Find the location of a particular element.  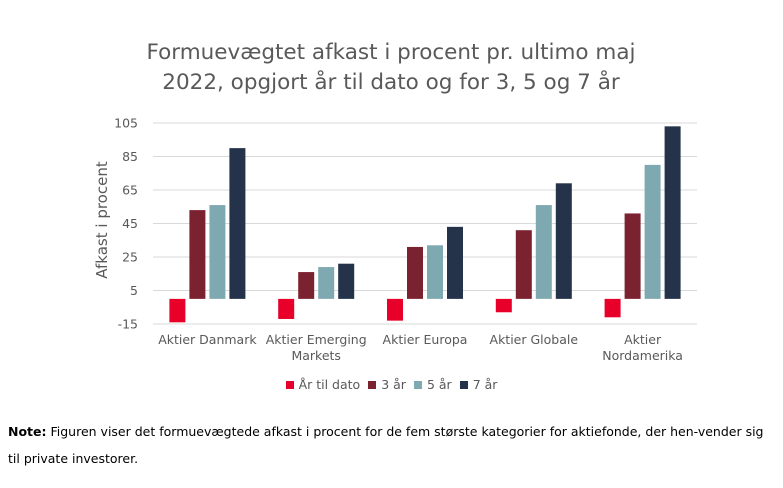

x-tick-label: Aktier Emerging is located at coordinates (316, 339).